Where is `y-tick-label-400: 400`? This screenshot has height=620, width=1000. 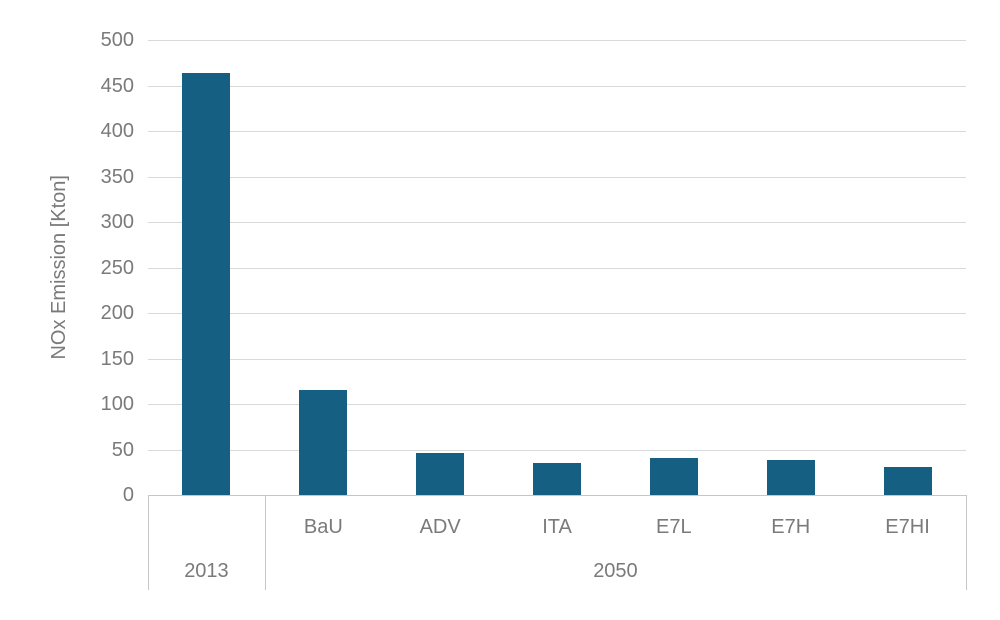
y-tick-label-400: 400 is located at coordinates (117, 131).